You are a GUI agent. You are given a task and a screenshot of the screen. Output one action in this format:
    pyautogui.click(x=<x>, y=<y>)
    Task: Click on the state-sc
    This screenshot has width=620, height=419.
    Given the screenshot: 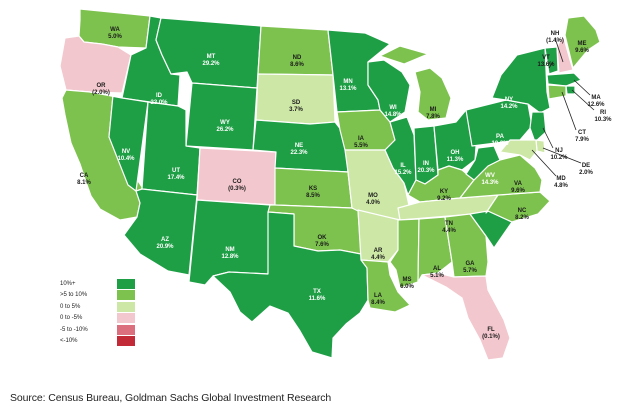 What is the action you would take?
    pyautogui.click(x=491, y=229)
    